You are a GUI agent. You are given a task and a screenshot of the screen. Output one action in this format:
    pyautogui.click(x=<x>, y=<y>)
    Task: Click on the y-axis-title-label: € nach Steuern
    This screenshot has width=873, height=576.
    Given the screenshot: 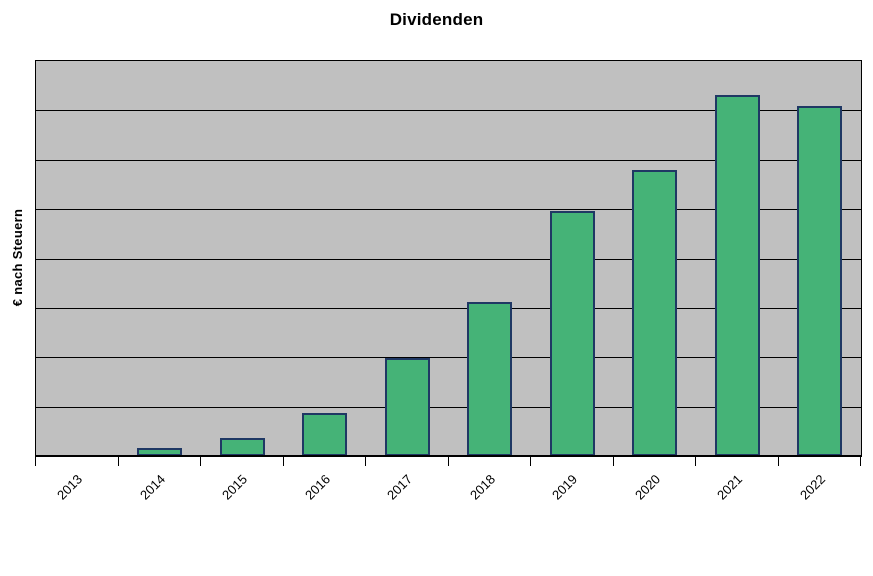 What is the action you would take?
    pyautogui.click(x=18, y=257)
    